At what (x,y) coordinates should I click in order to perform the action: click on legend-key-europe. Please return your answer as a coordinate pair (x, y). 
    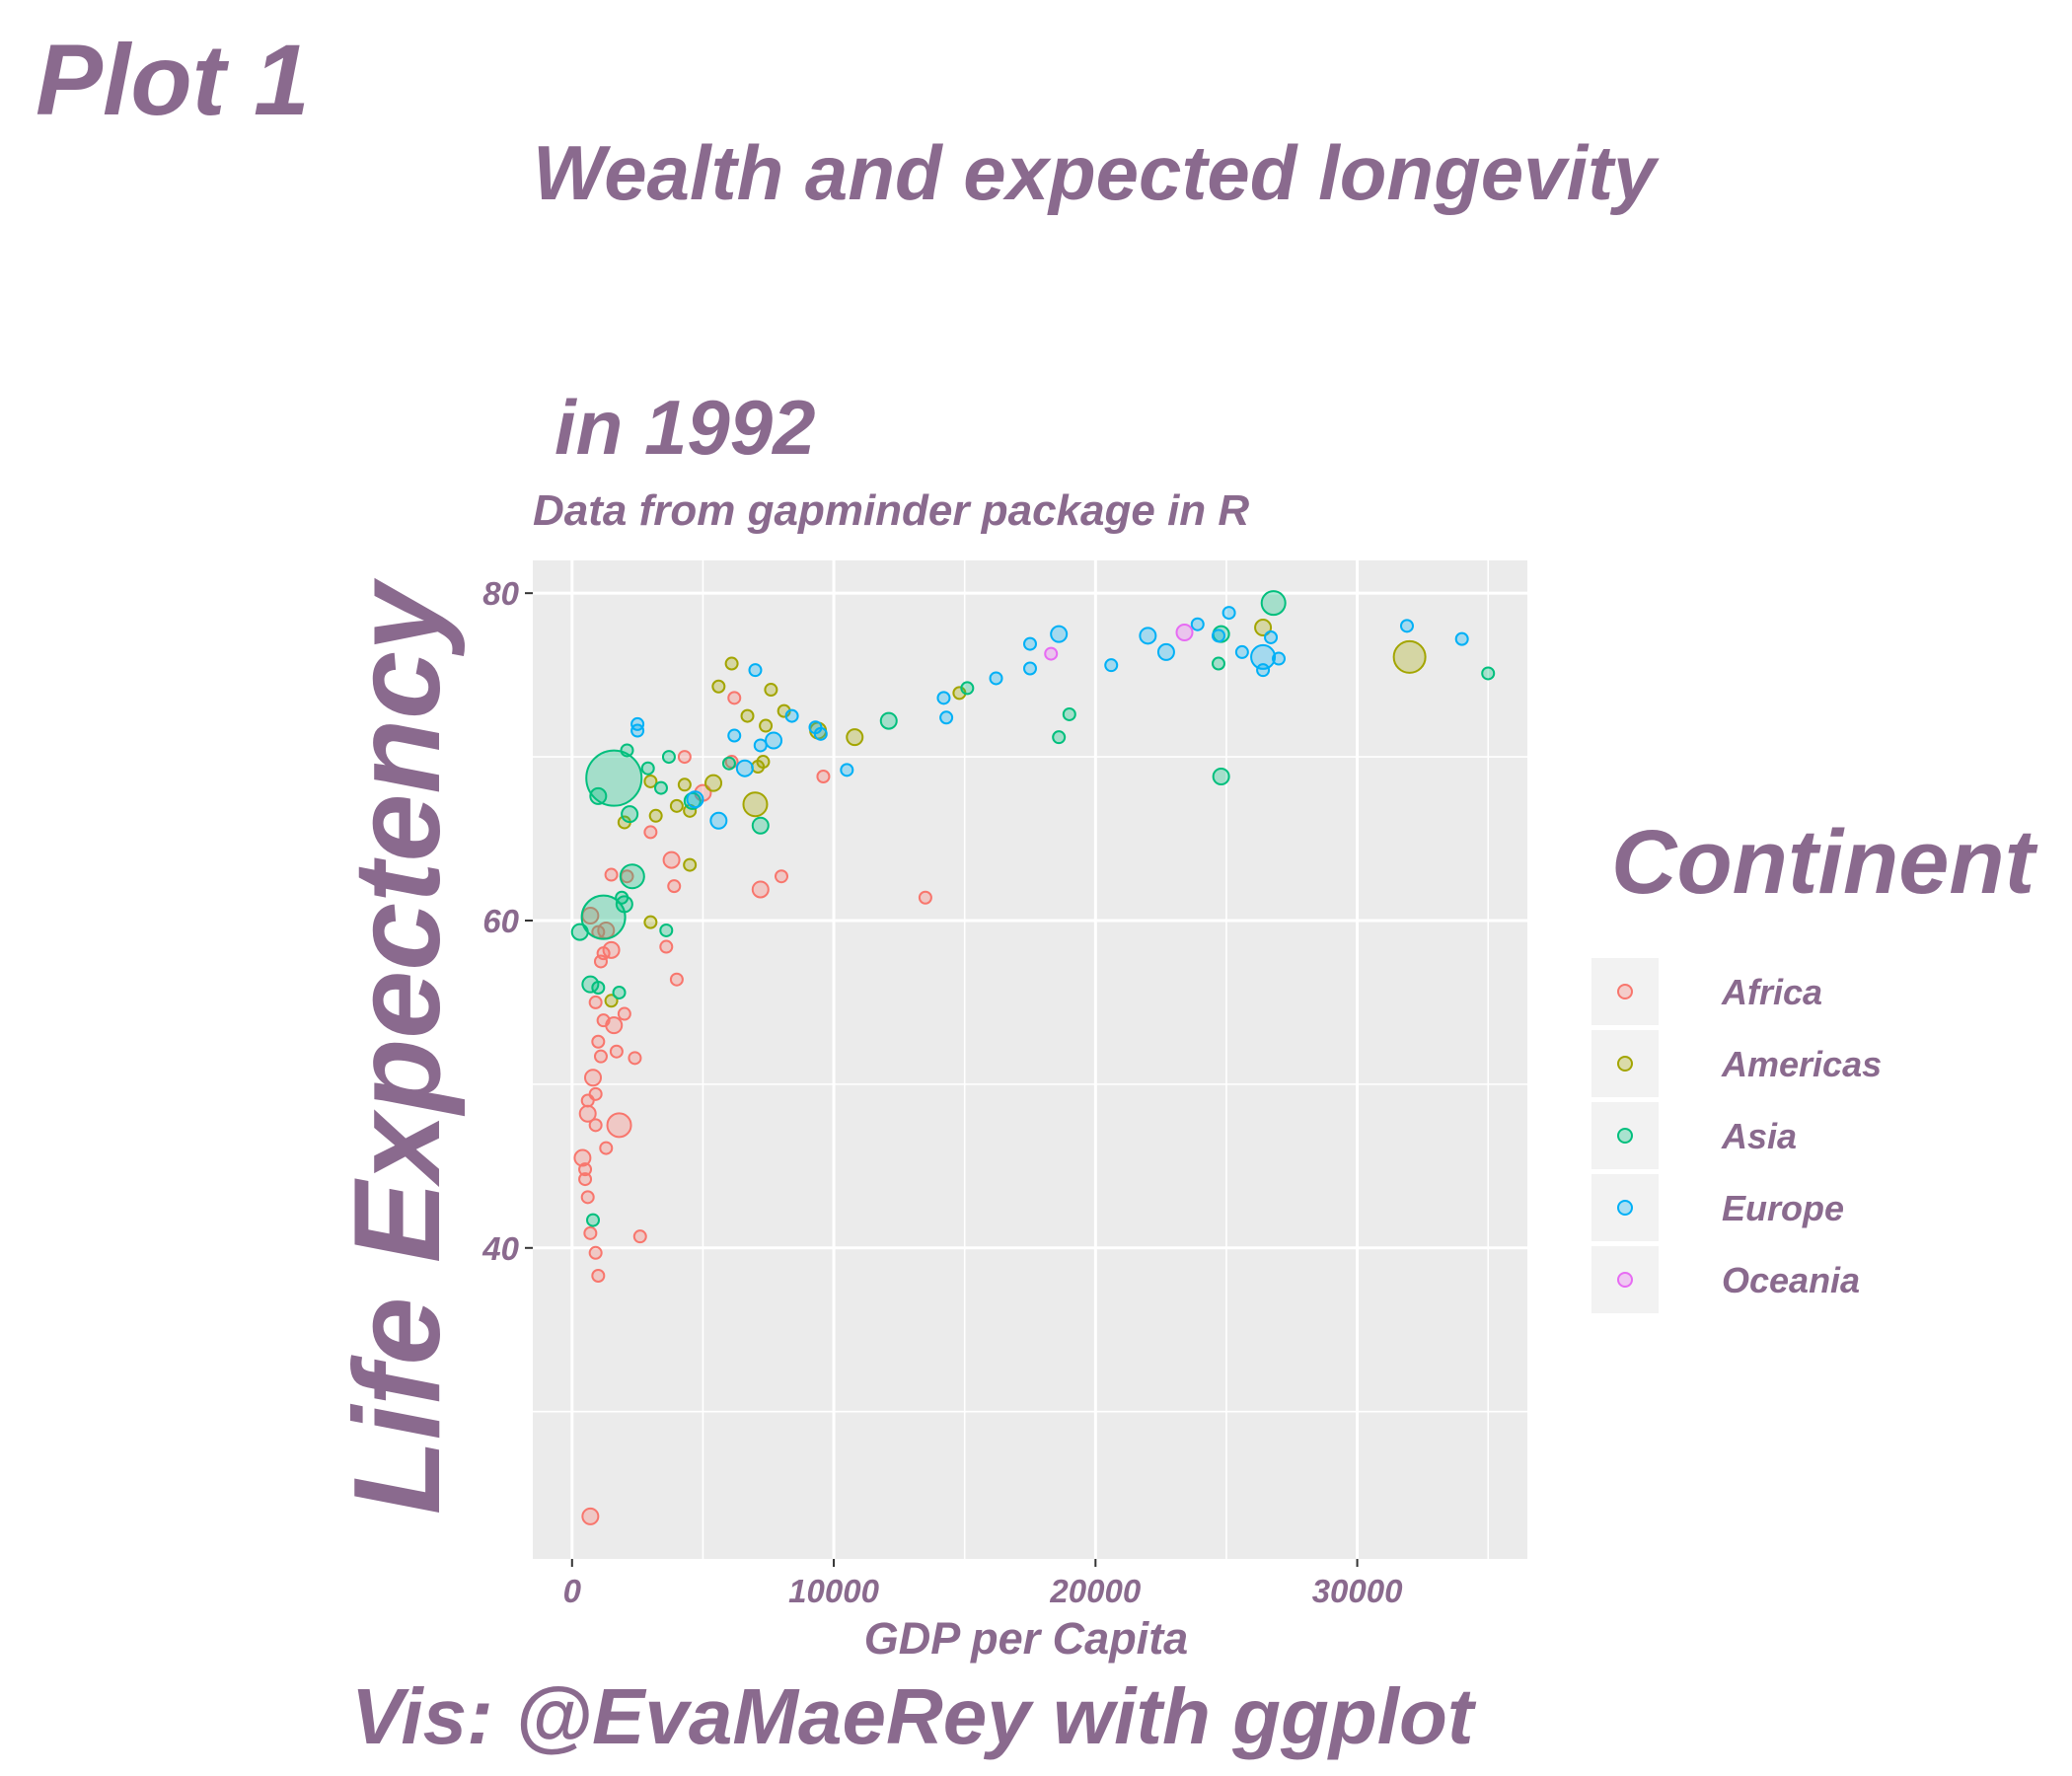
    Looking at the image, I should click on (1625, 1208).